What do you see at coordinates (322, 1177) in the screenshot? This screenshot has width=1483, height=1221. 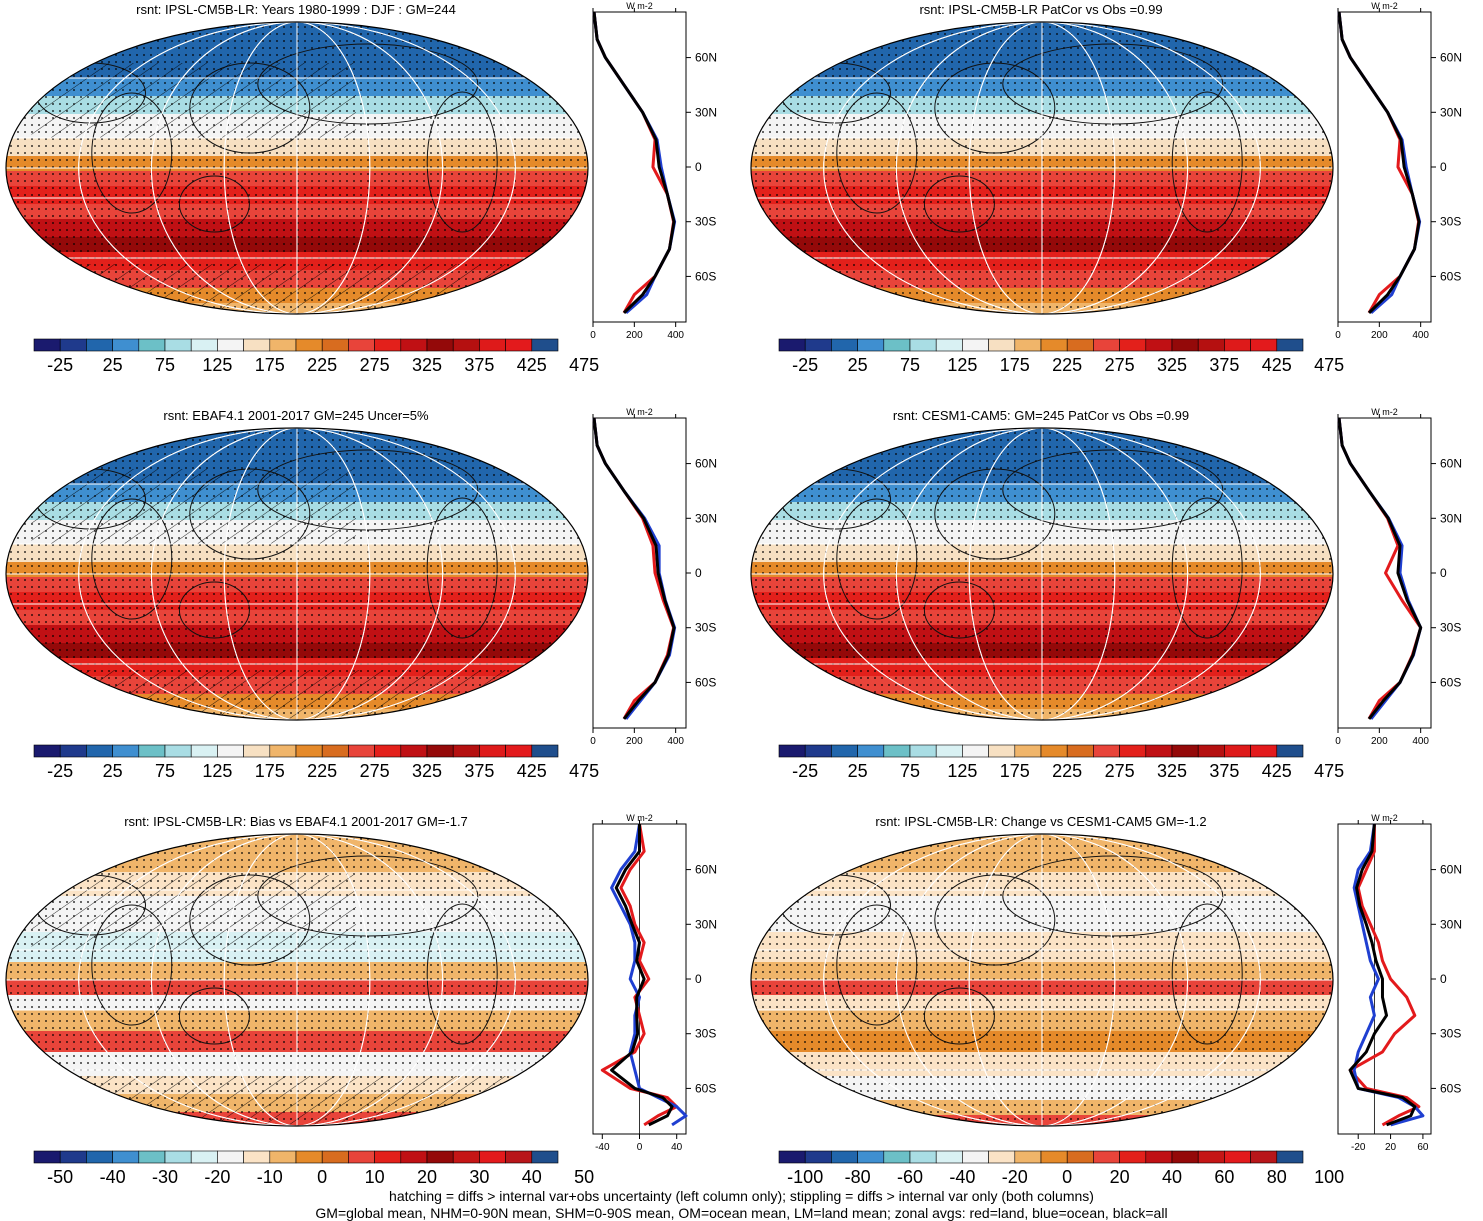 I see `colorbar-tick-label: 0` at bounding box center [322, 1177].